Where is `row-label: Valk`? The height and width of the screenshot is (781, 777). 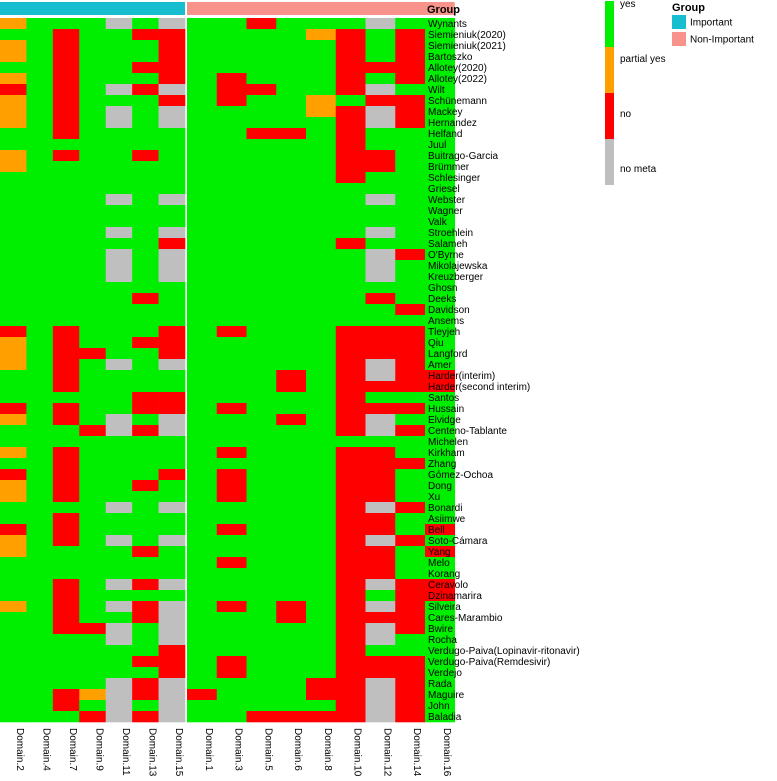
row-label: Valk is located at coordinates (438, 222).